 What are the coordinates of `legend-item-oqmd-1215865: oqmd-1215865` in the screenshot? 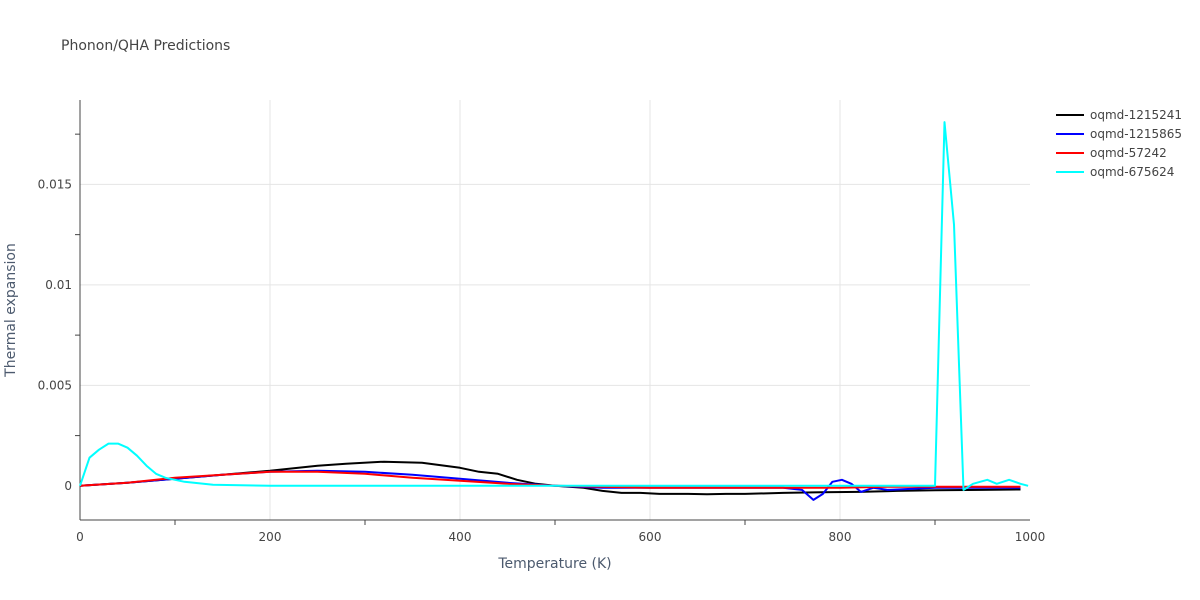 It's located at (1119, 134).